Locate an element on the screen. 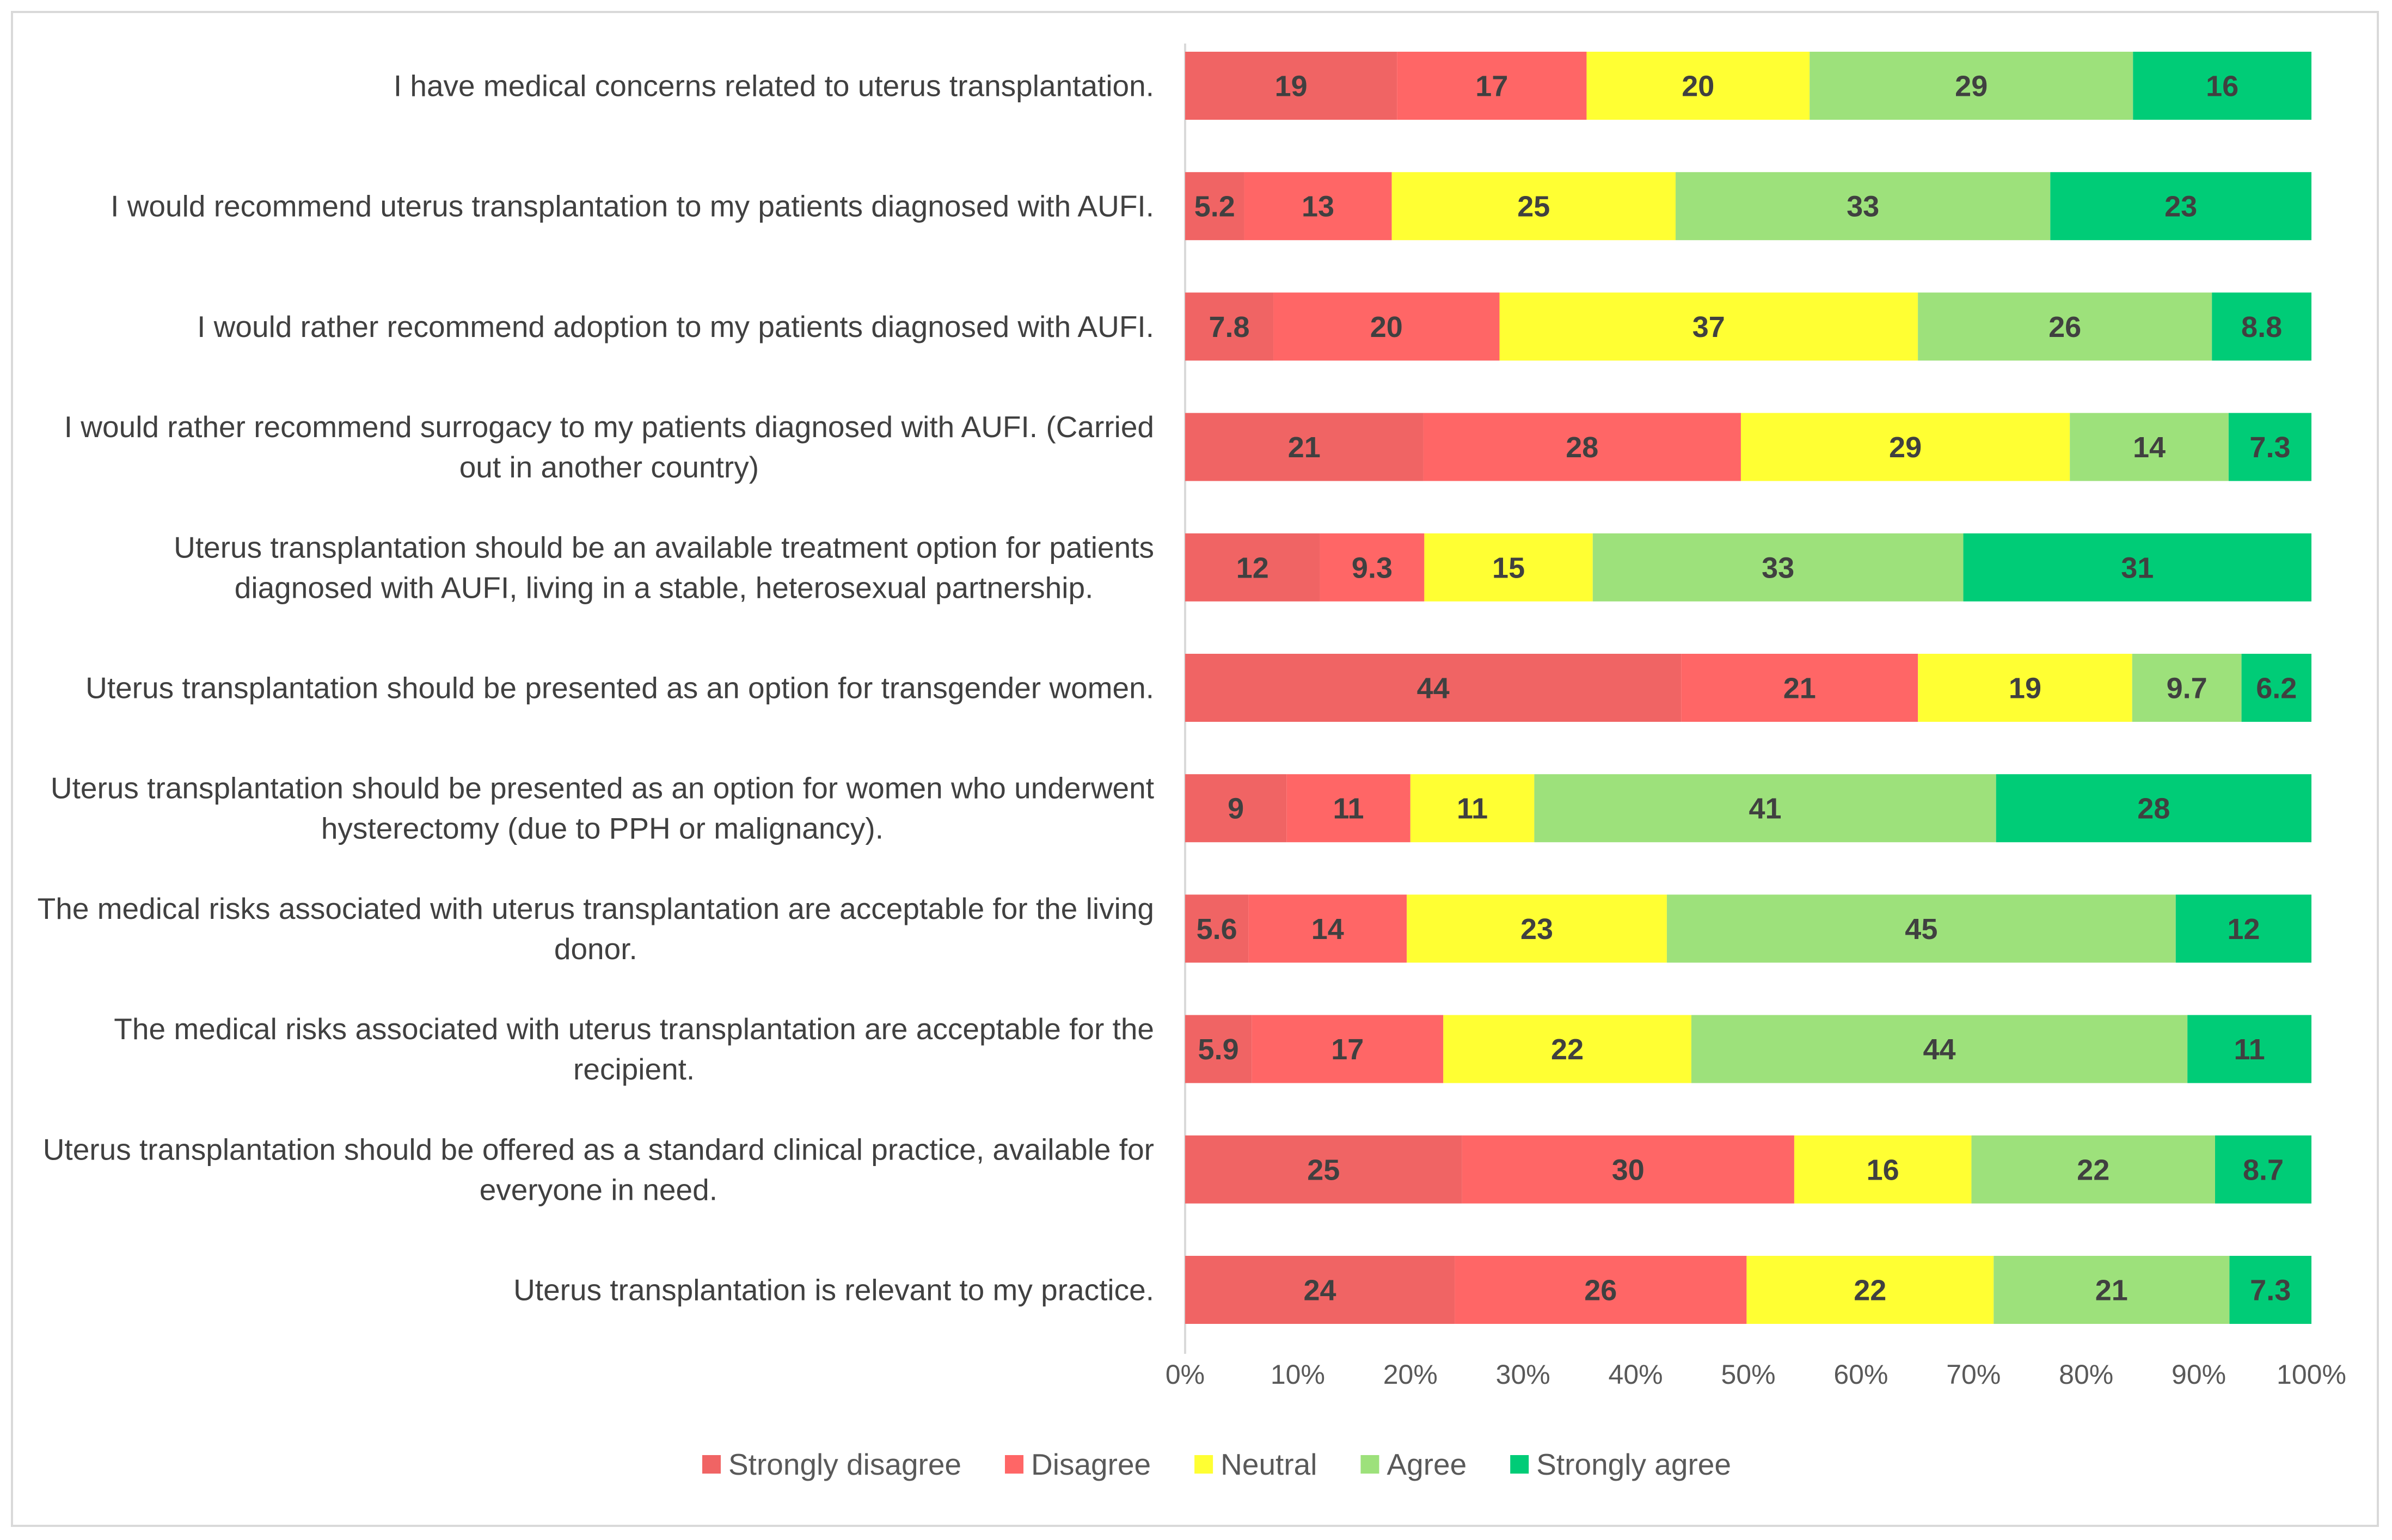 This screenshot has width=2392, height=1540. legend-label: Neutral is located at coordinates (1268, 1464).